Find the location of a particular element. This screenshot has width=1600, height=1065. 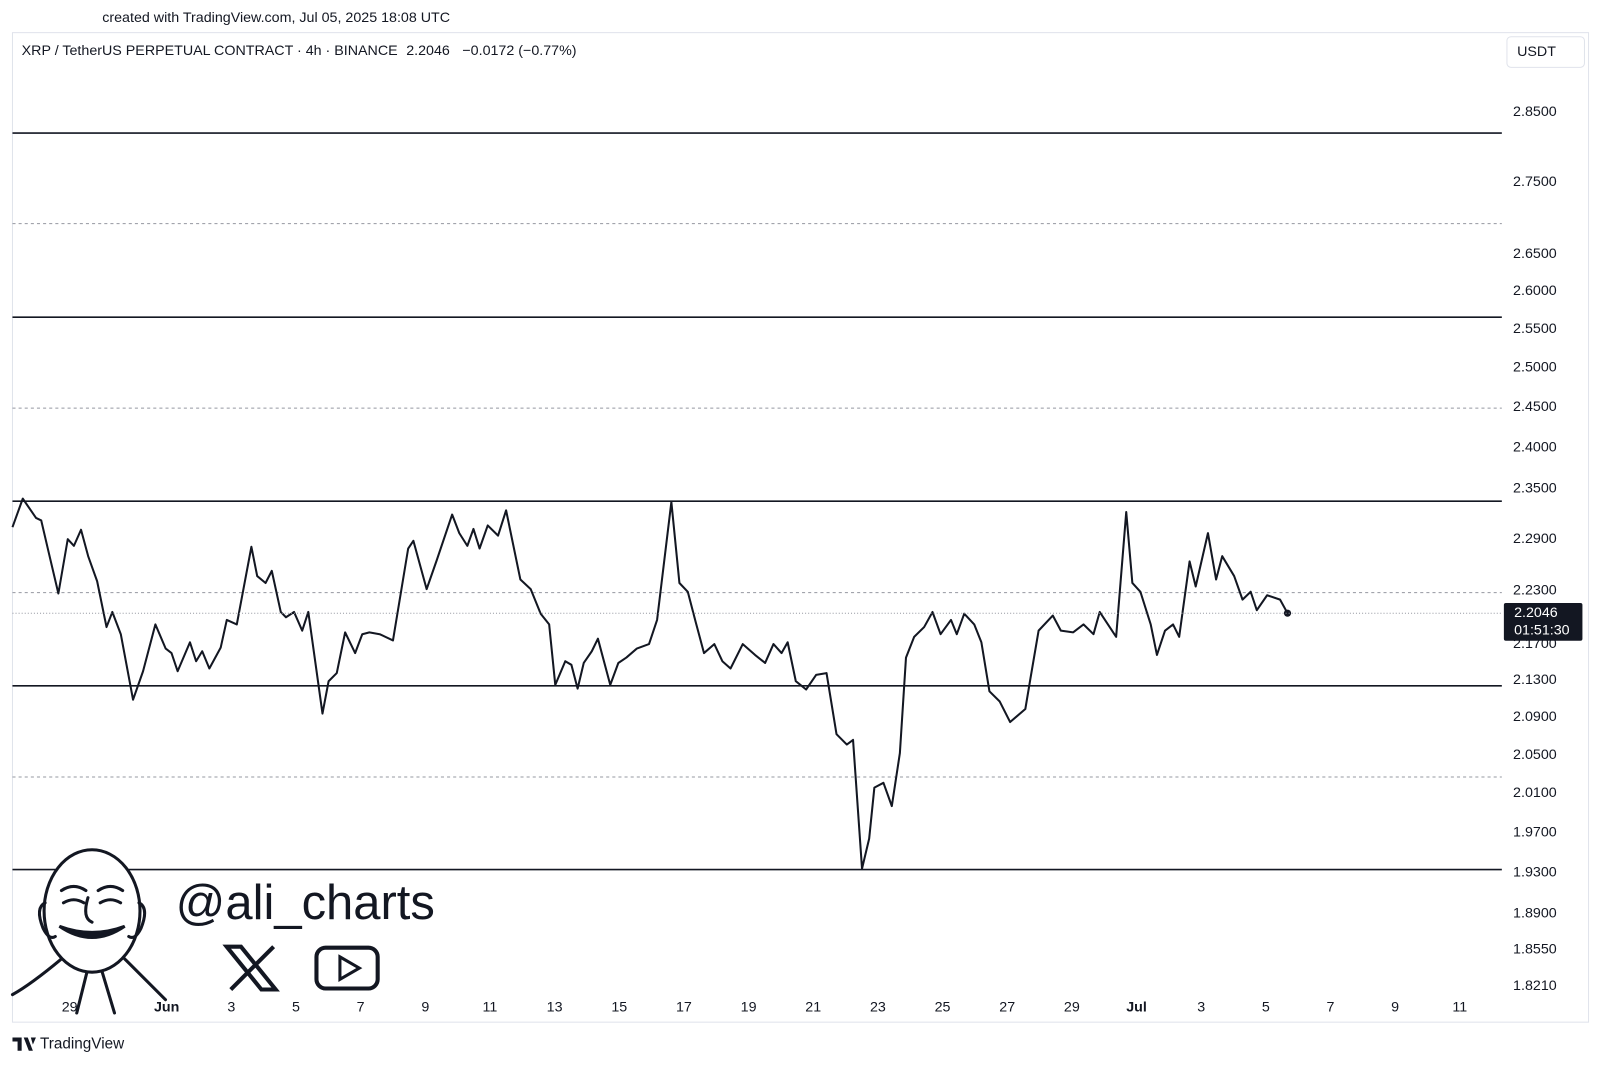

y-tick-label: 2.2900 is located at coordinates (1535, 539).